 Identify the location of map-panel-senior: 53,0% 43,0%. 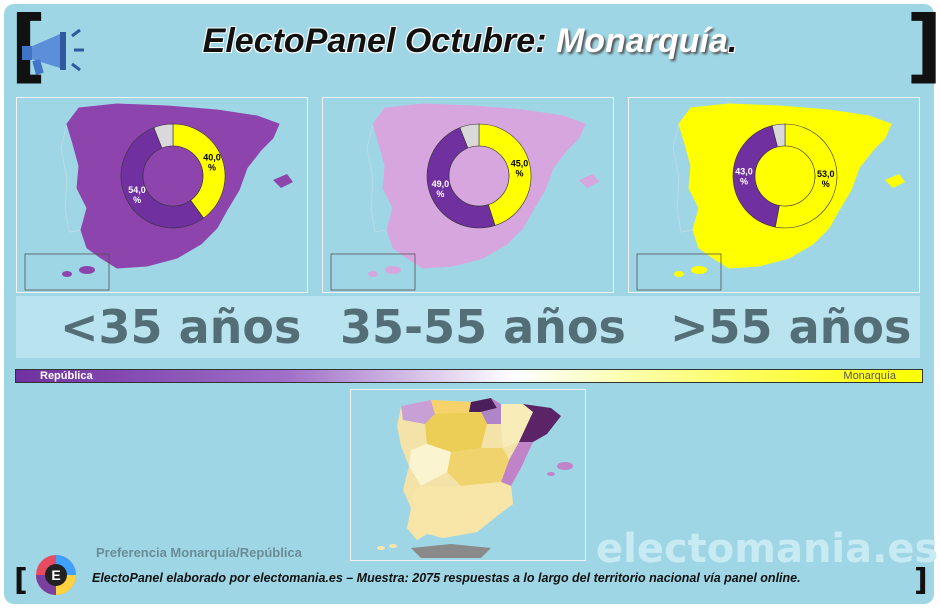
(774, 195).